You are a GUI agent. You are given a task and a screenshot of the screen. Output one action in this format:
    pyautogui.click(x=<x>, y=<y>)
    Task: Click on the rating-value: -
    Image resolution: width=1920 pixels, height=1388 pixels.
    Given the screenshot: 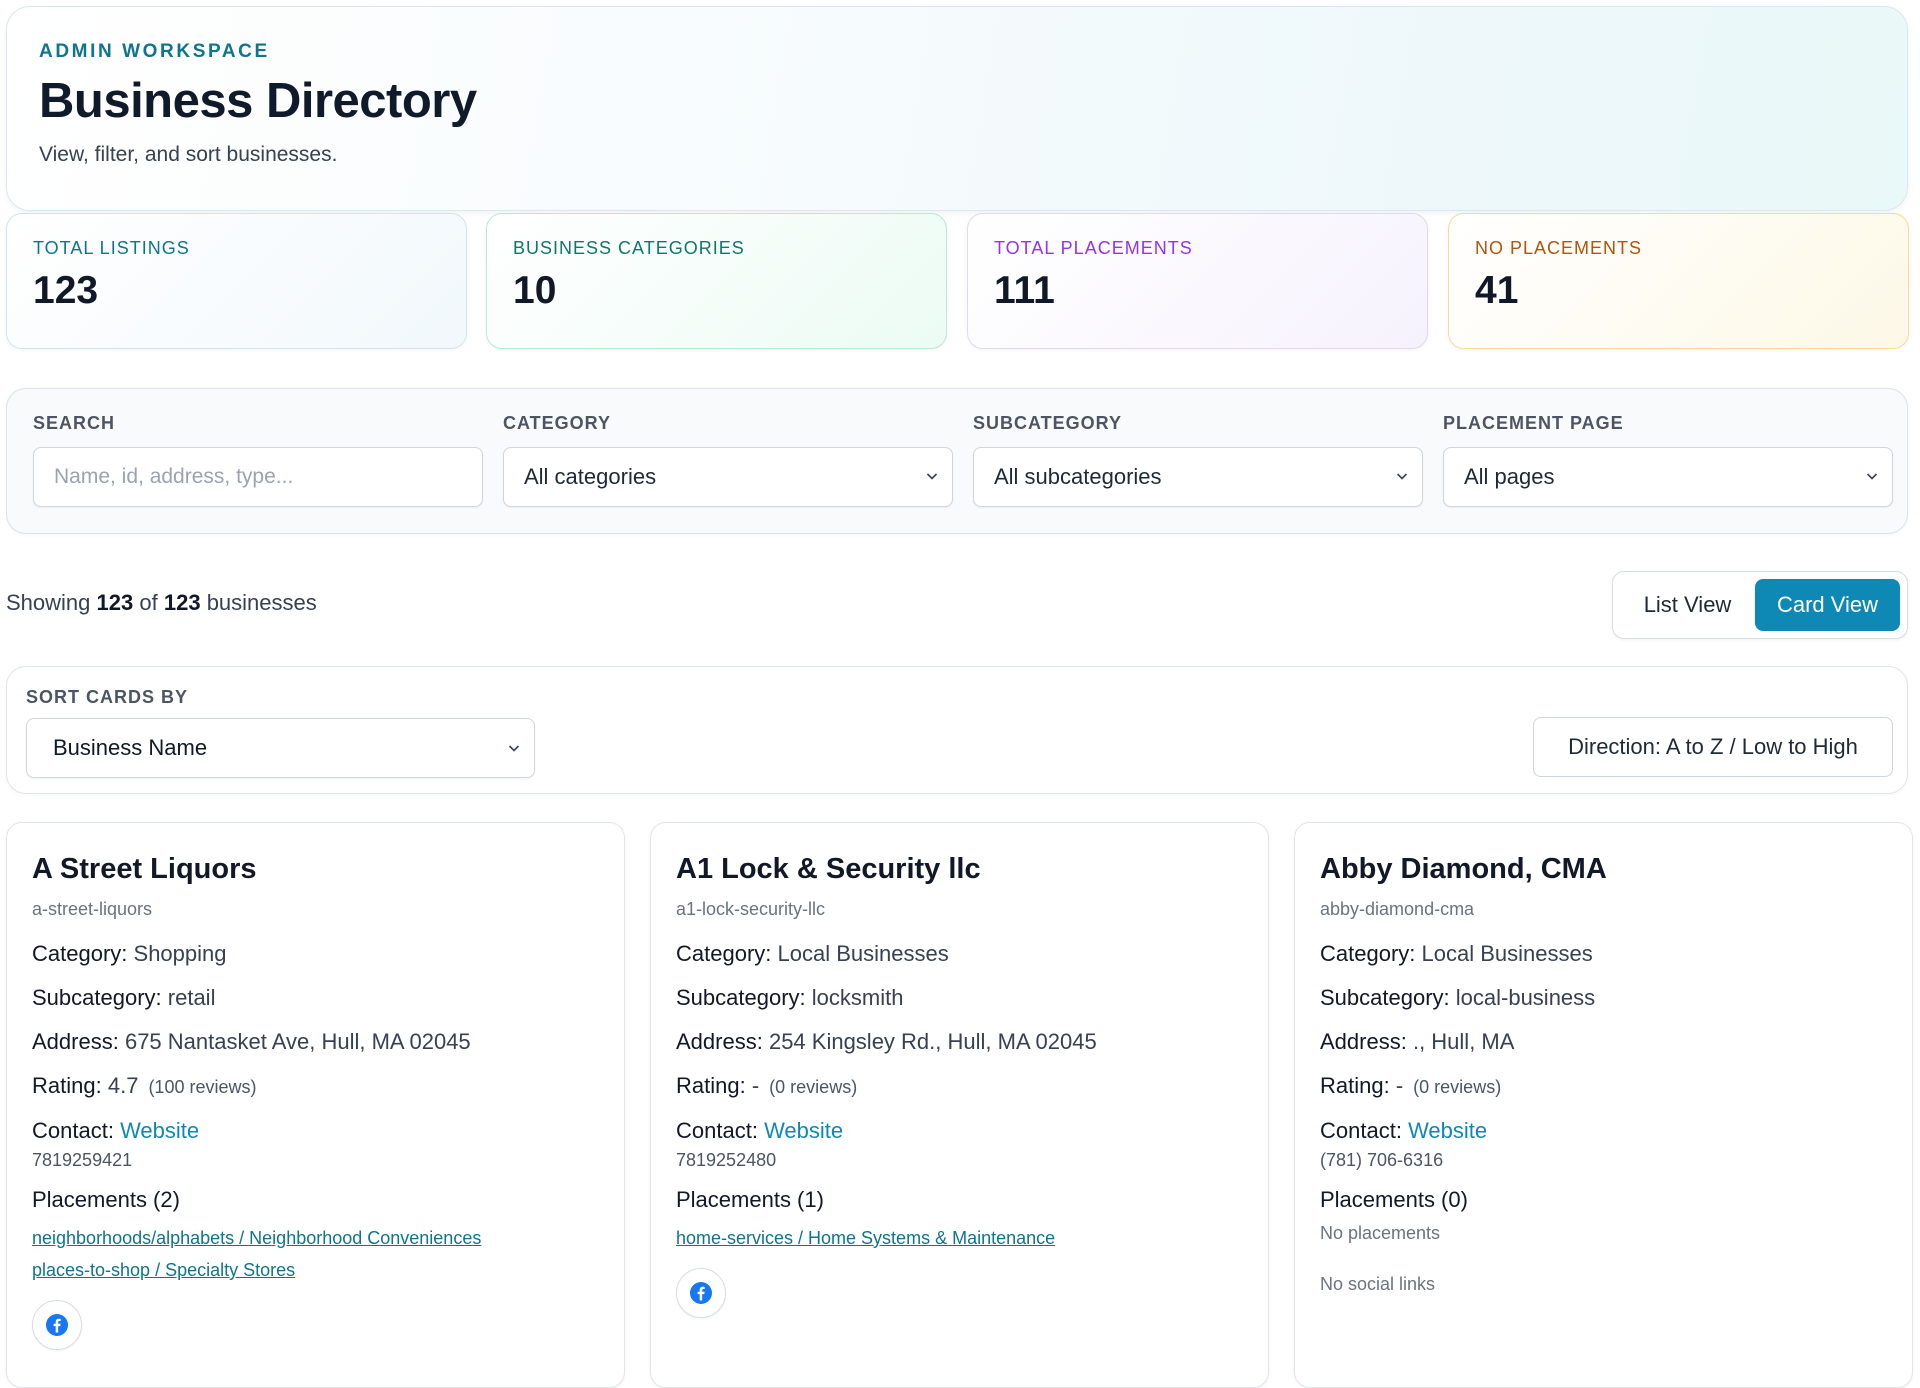 What is the action you would take?
    pyautogui.click(x=755, y=1085)
    